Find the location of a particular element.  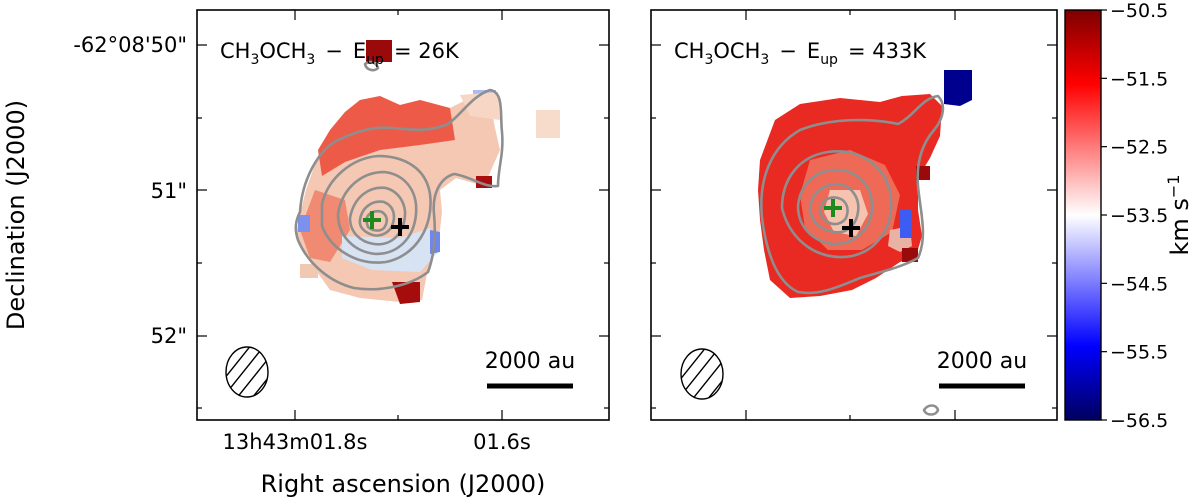

right-black-cross is located at coordinates (851, 228).